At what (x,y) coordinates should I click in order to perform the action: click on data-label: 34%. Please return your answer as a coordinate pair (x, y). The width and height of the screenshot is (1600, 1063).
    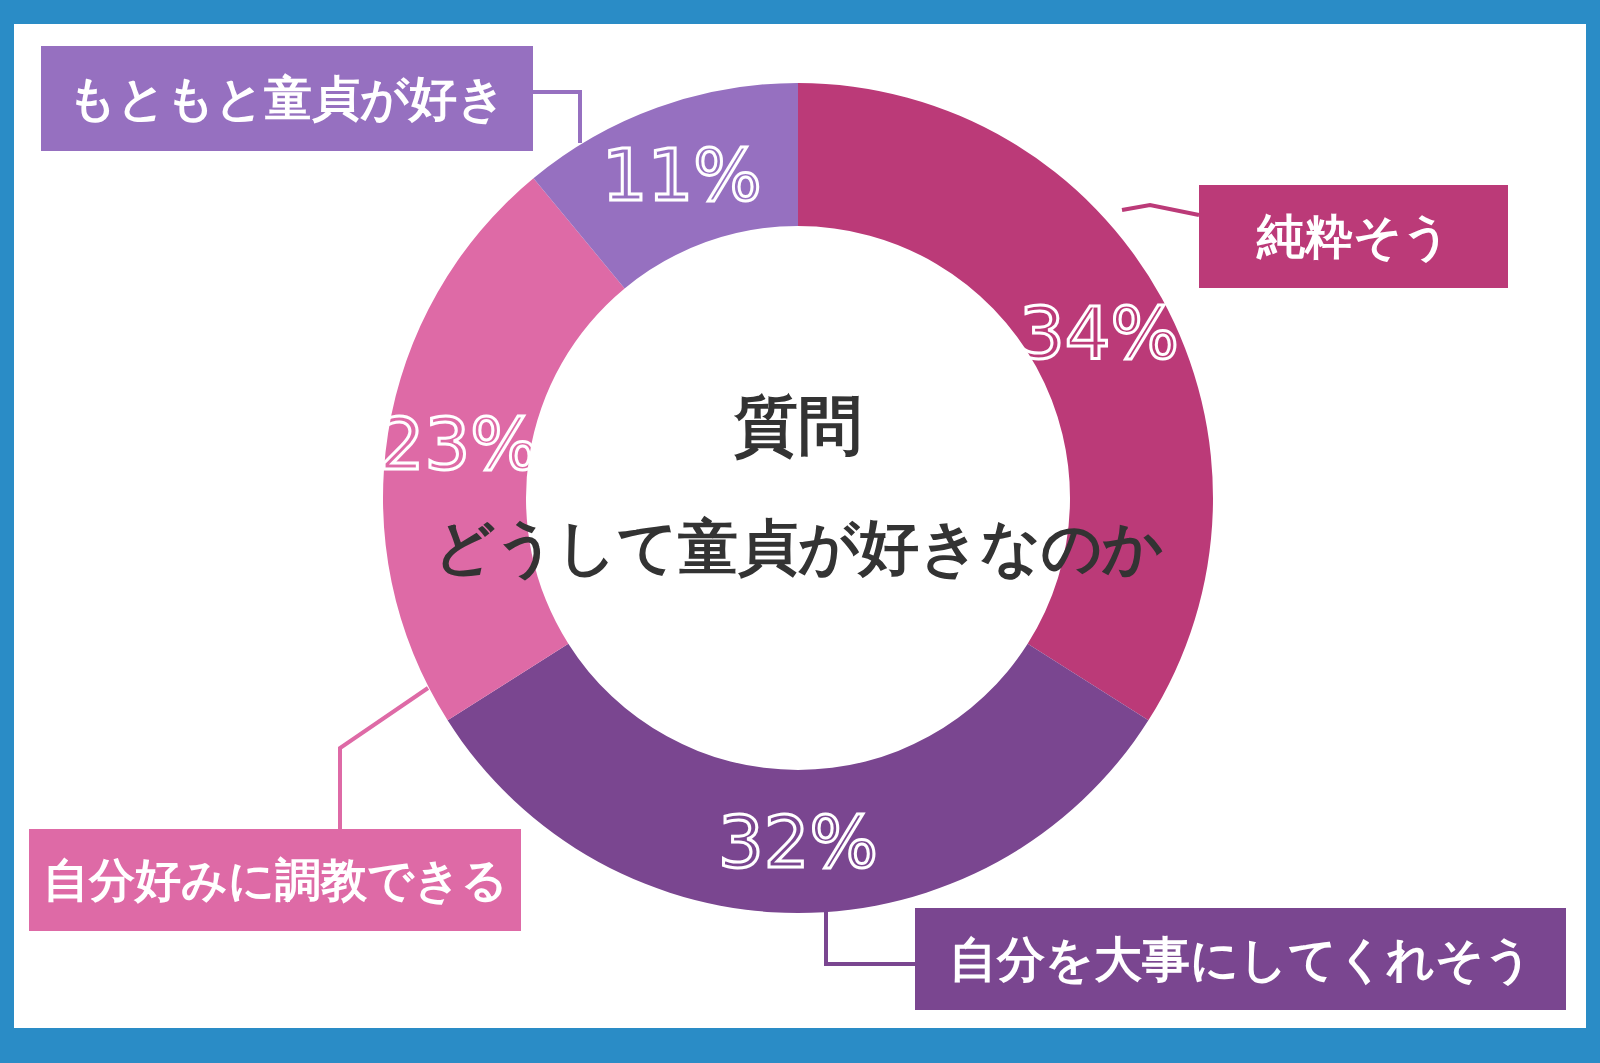
    Looking at the image, I should click on (1099, 332).